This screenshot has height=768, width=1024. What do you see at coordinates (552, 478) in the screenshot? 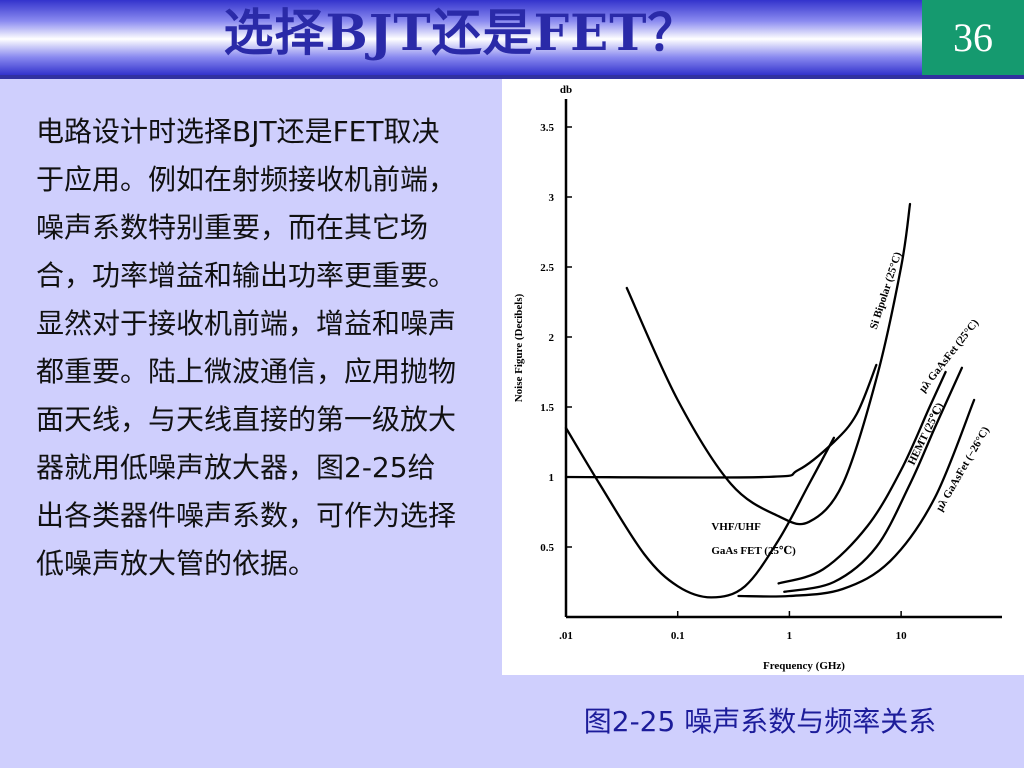
I see `y-tick-label: 1` at bounding box center [552, 478].